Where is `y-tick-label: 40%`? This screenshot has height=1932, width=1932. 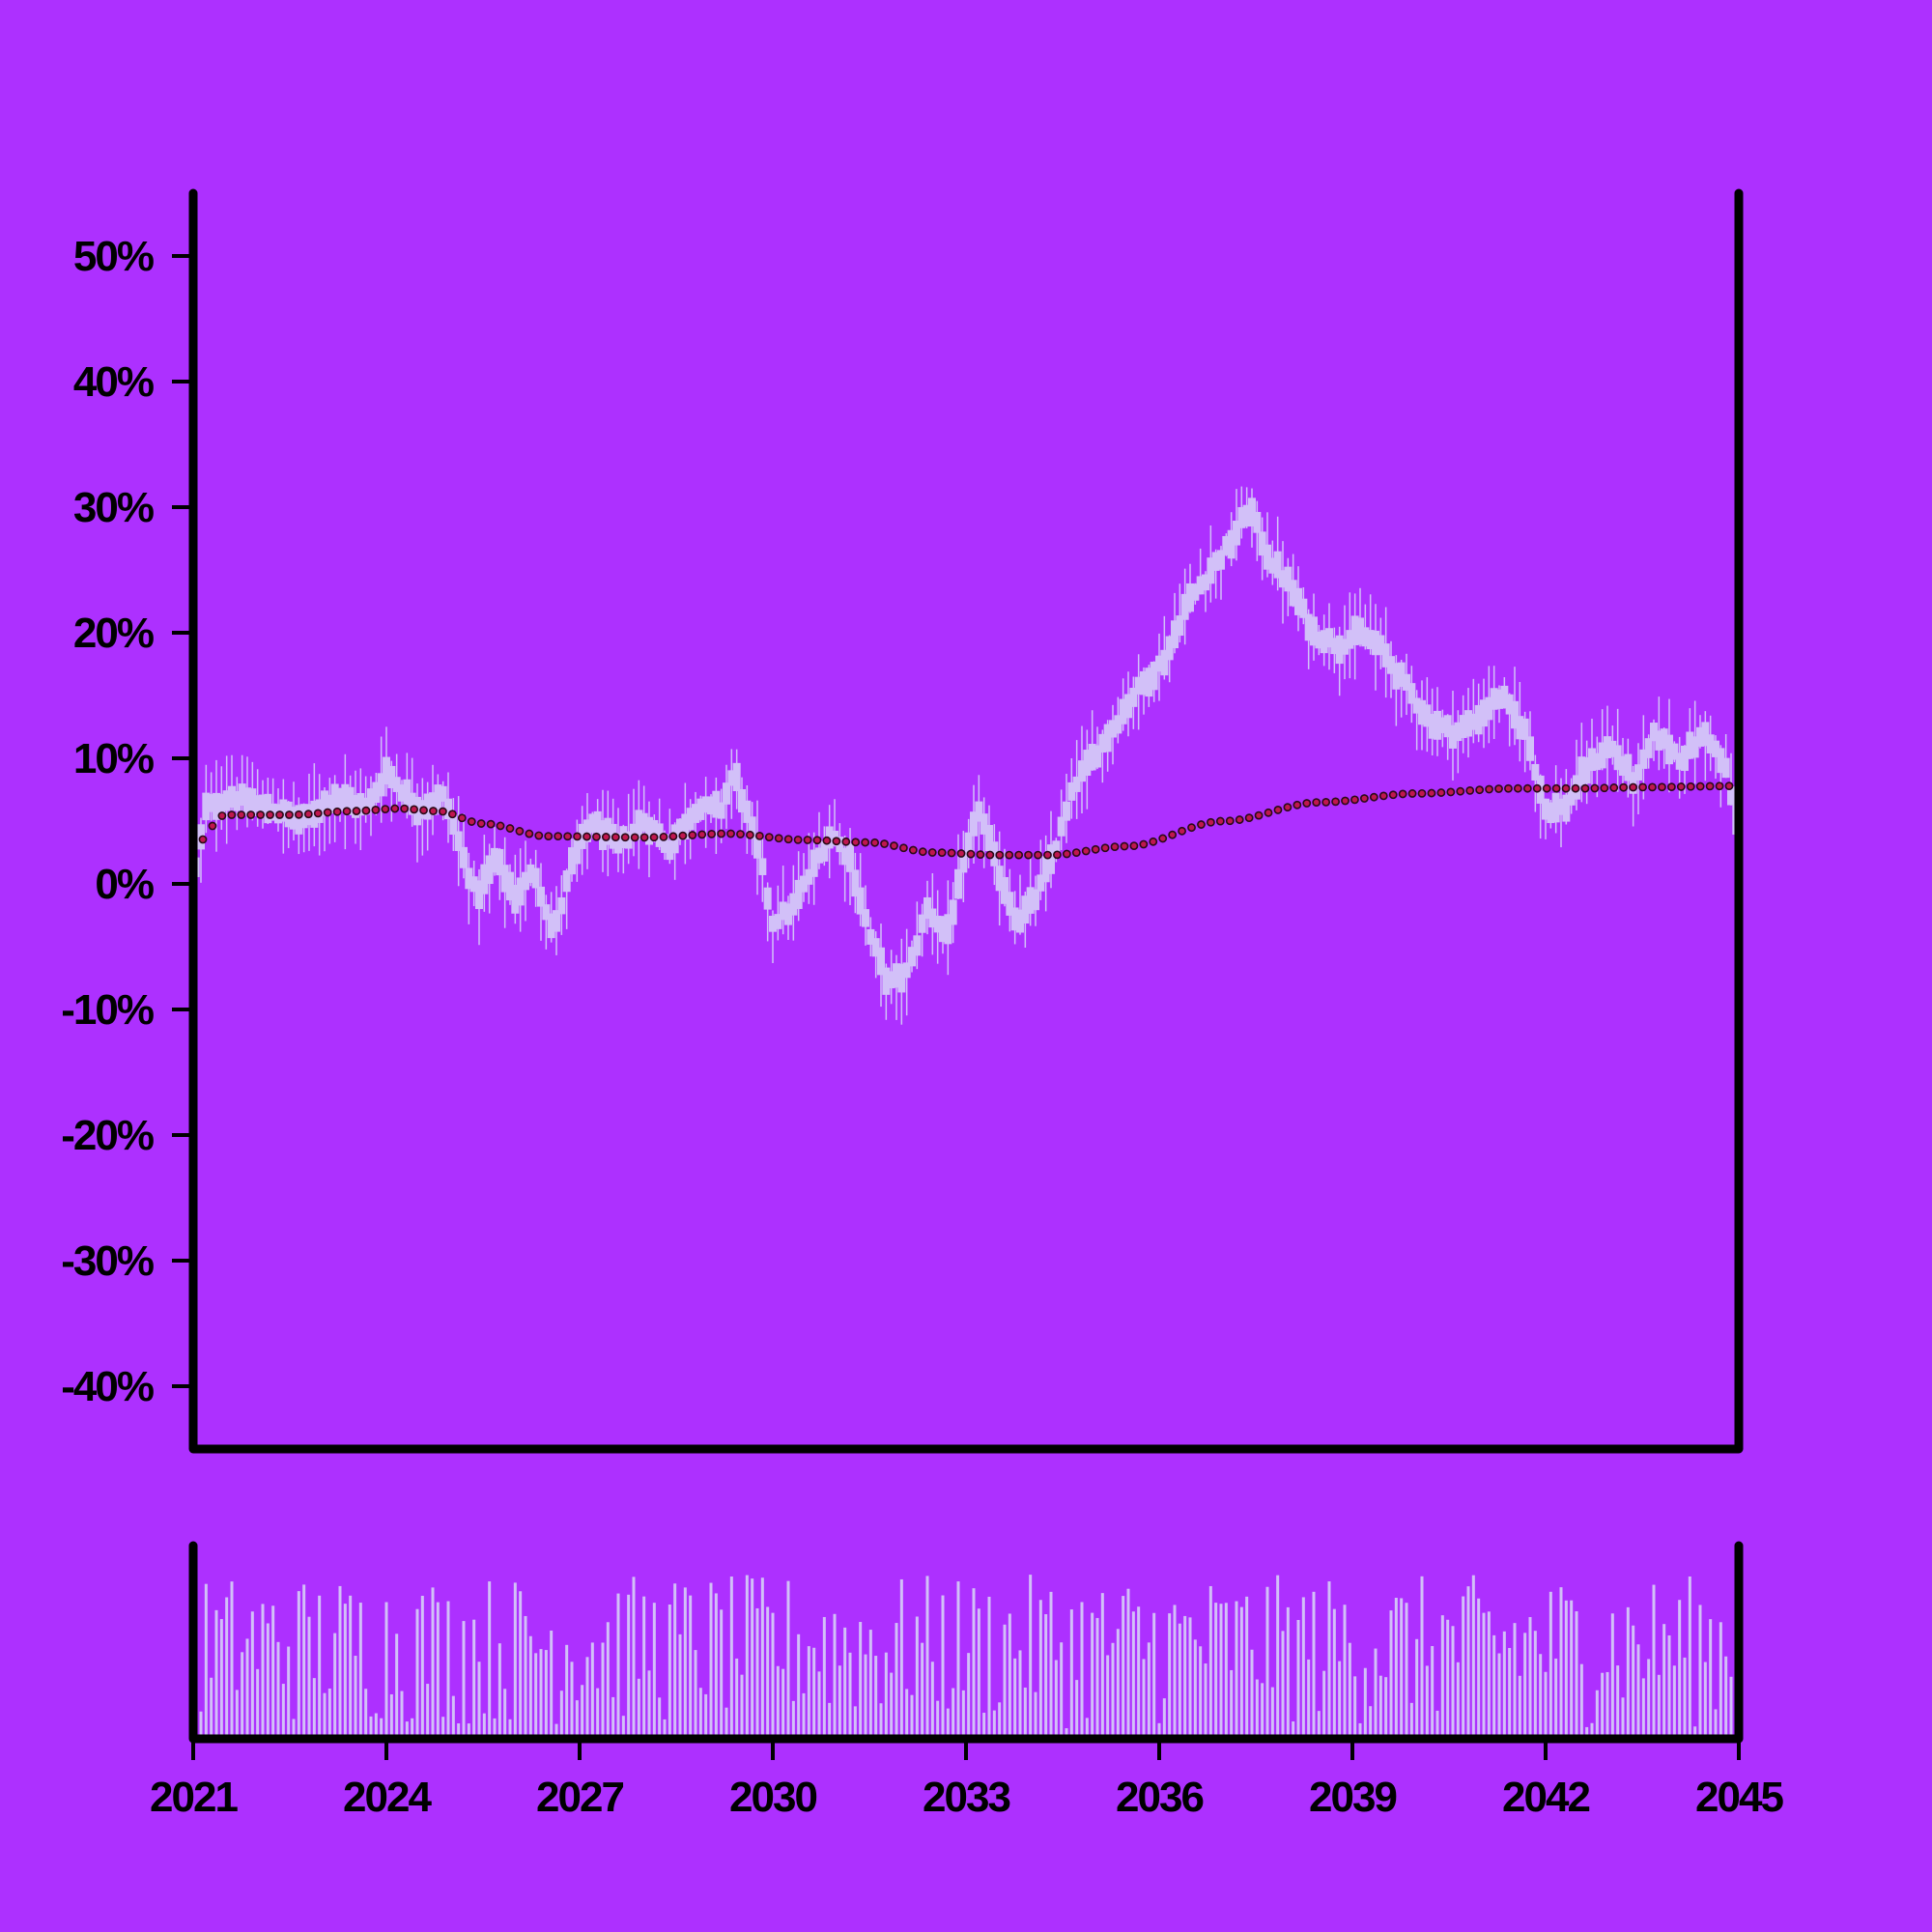 y-tick-label: 40% is located at coordinates (113, 382).